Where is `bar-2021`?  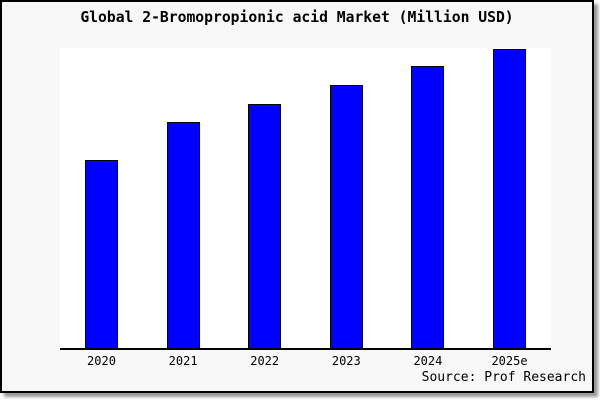
bar-2021 is located at coordinates (183, 235).